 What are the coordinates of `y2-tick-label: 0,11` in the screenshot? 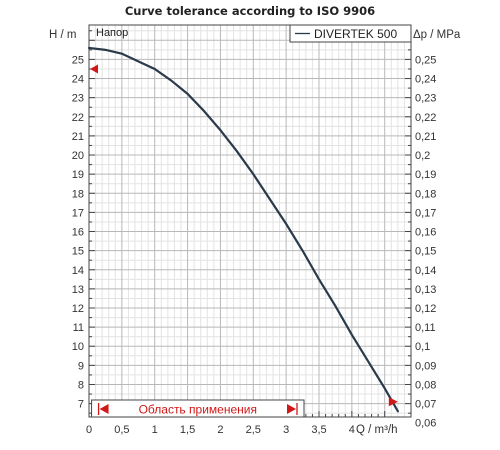 It's located at (425, 328).